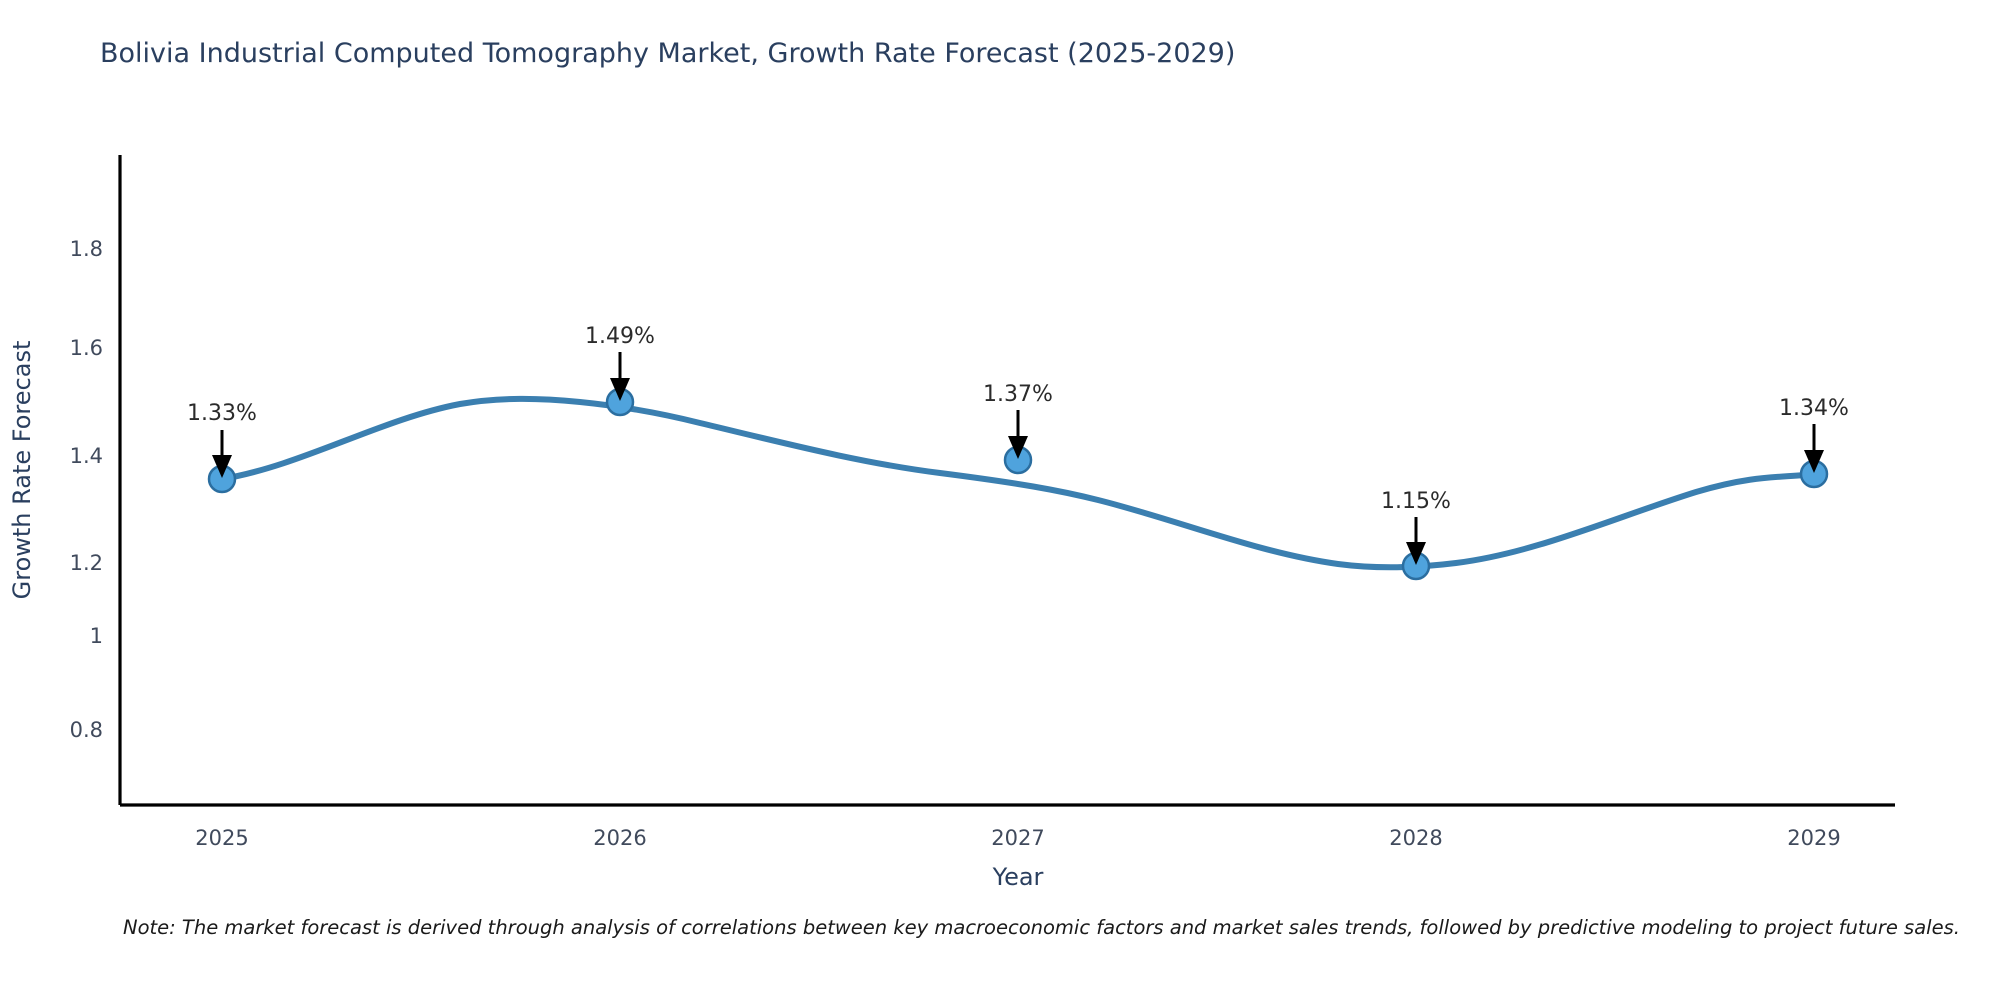 Image resolution: width=2000 pixels, height=1000 pixels. What do you see at coordinates (22, 470) in the screenshot?
I see `y-axis-title: Growth Rate Forecast` at bounding box center [22, 470].